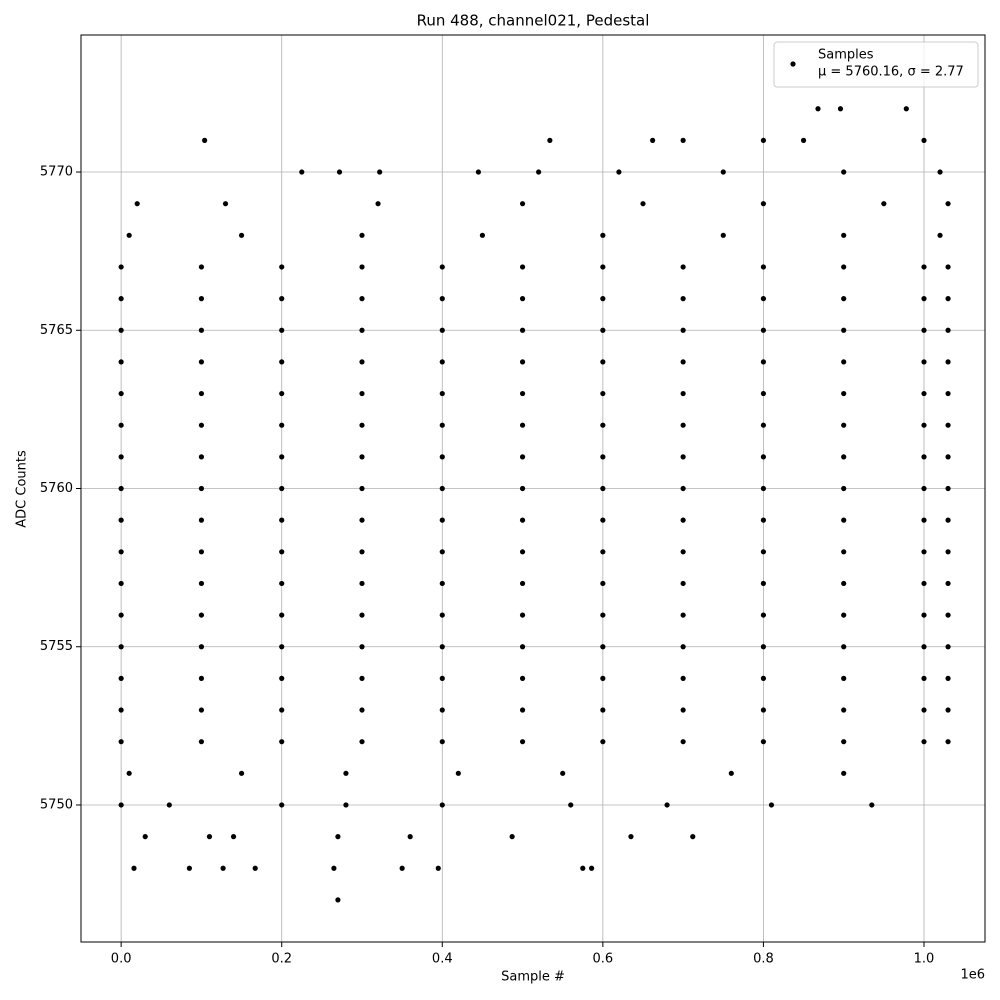  Describe the element at coordinates (891, 72) in the screenshot. I see `legend-note: μ = 5760.16, σ = 2.77` at that location.